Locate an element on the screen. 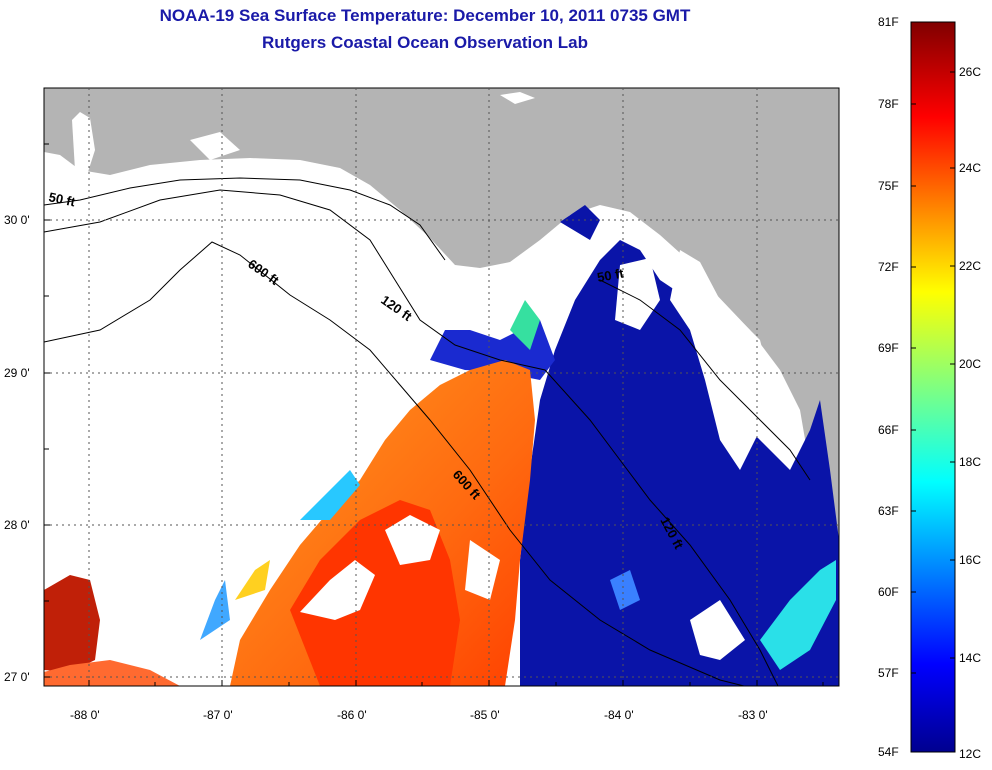  cold-filament is located at coordinates (625, 590).